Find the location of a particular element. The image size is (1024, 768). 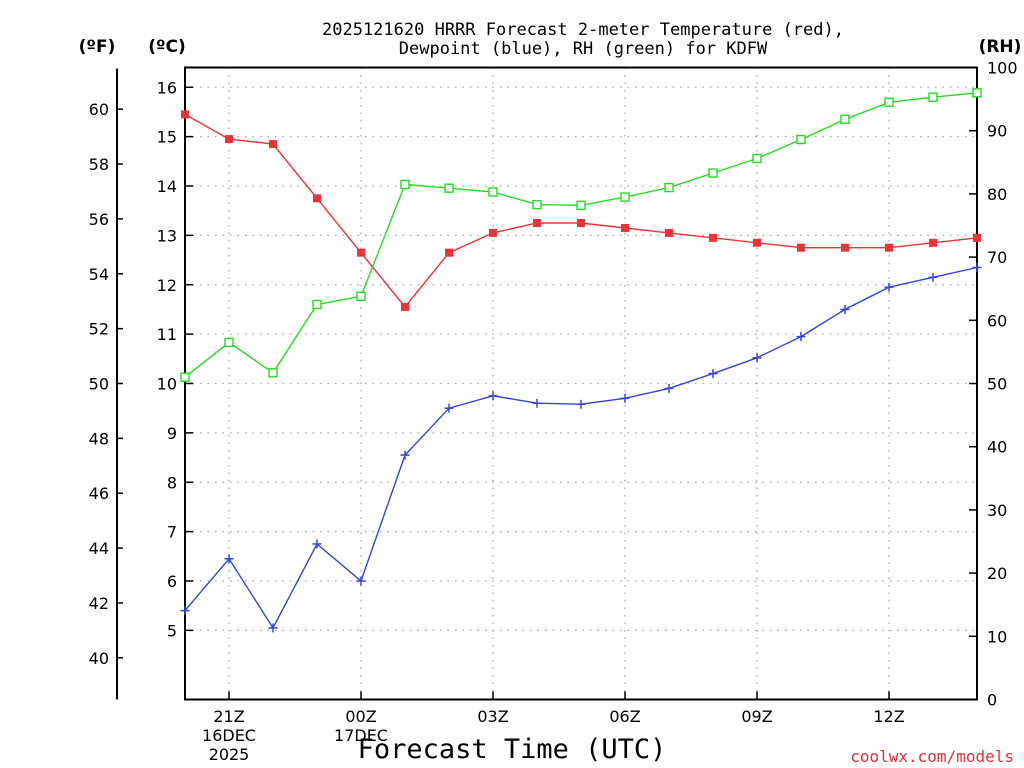

rh-tick-label: 100 is located at coordinates (1002, 68).